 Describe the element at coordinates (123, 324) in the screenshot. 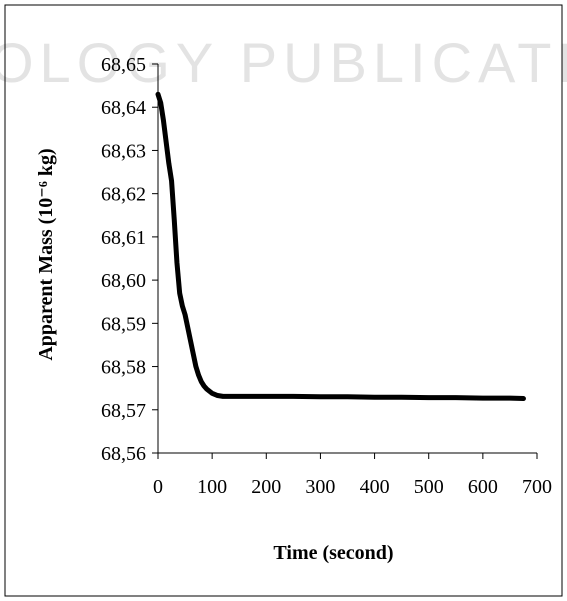

I see `y-tick-label: 68,59` at that location.